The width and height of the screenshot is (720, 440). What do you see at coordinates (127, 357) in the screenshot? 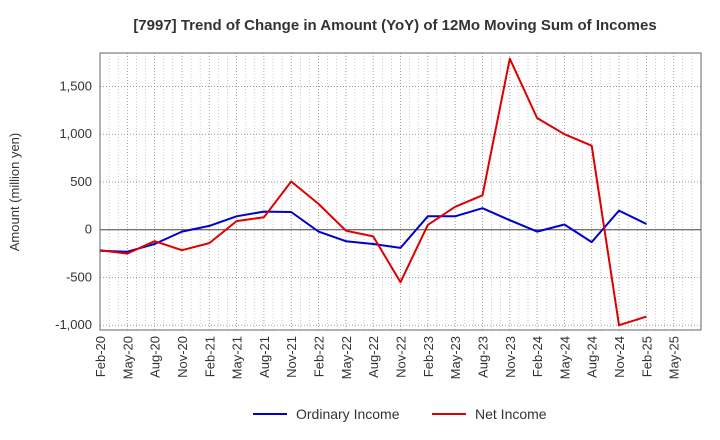
I see `x-tick-label: May-20` at bounding box center [127, 357].